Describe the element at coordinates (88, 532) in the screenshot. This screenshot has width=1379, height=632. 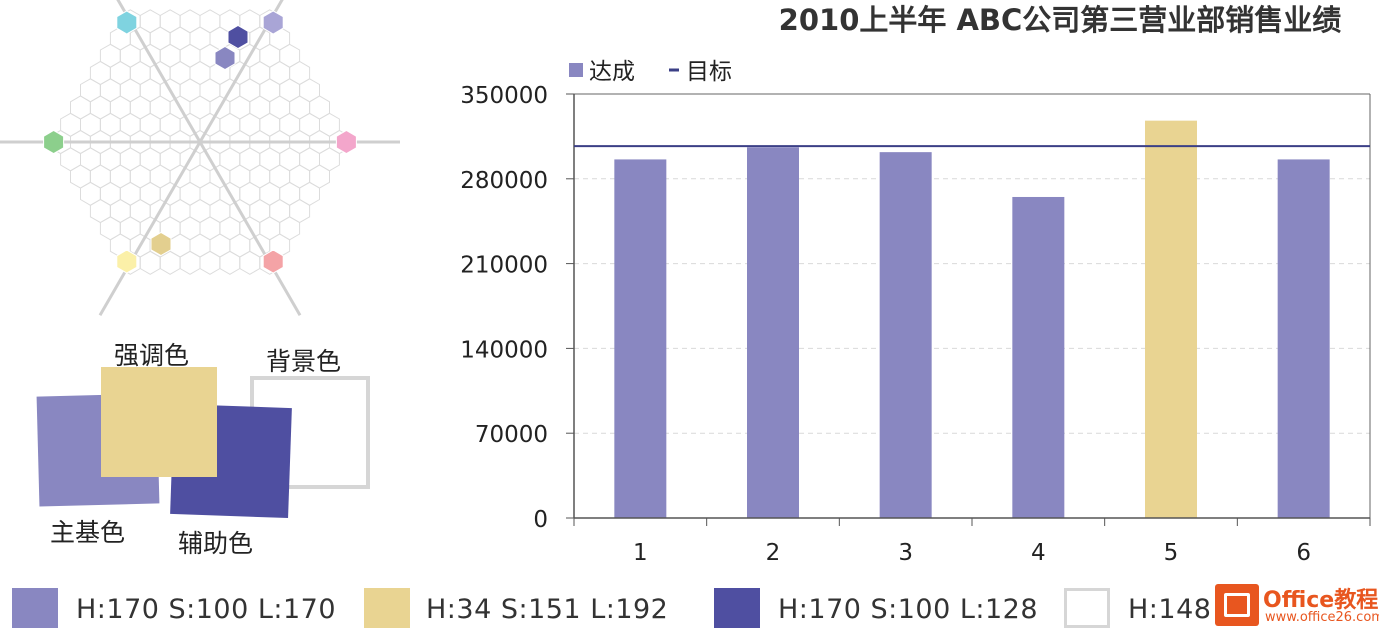
I see `main-color-label: 主基色` at that location.